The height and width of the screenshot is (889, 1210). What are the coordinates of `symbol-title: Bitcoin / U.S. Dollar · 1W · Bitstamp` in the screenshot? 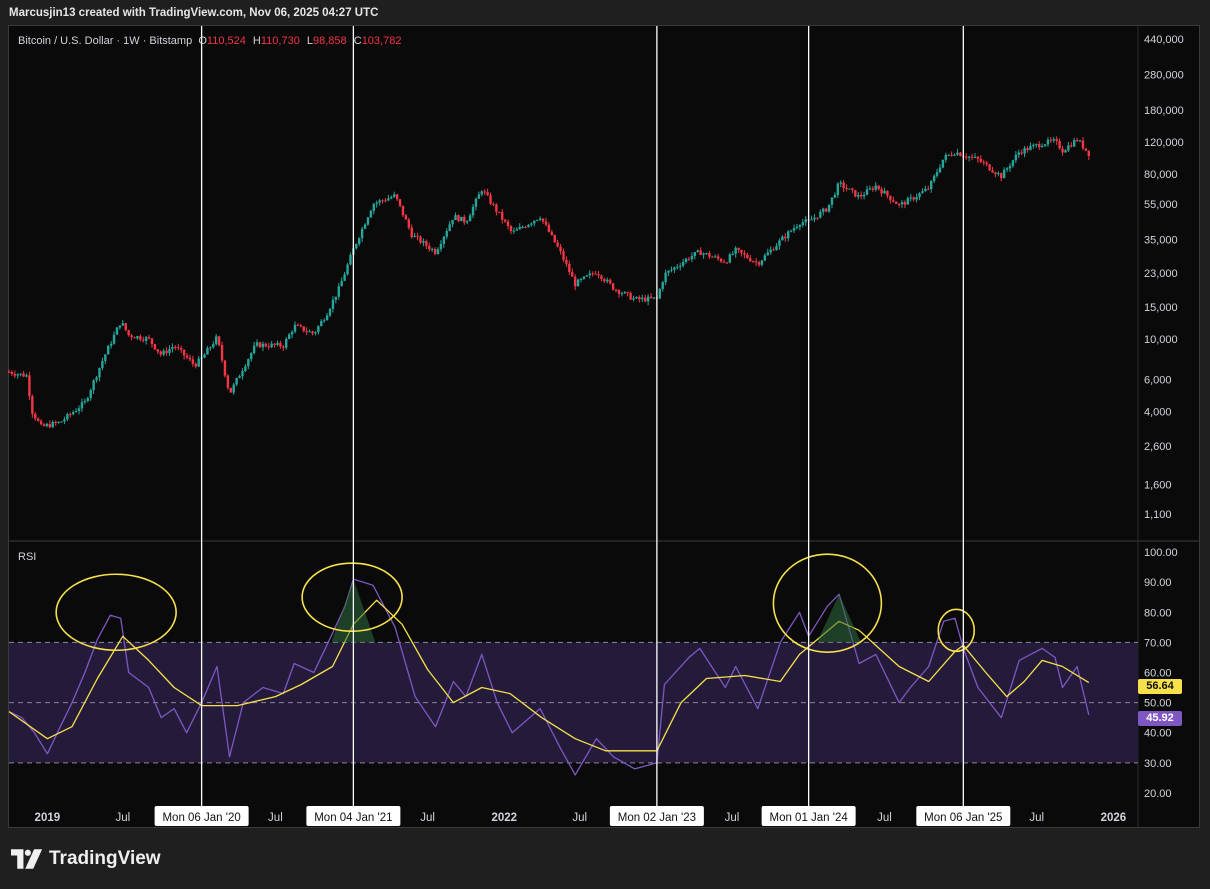 It's located at (105, 41).